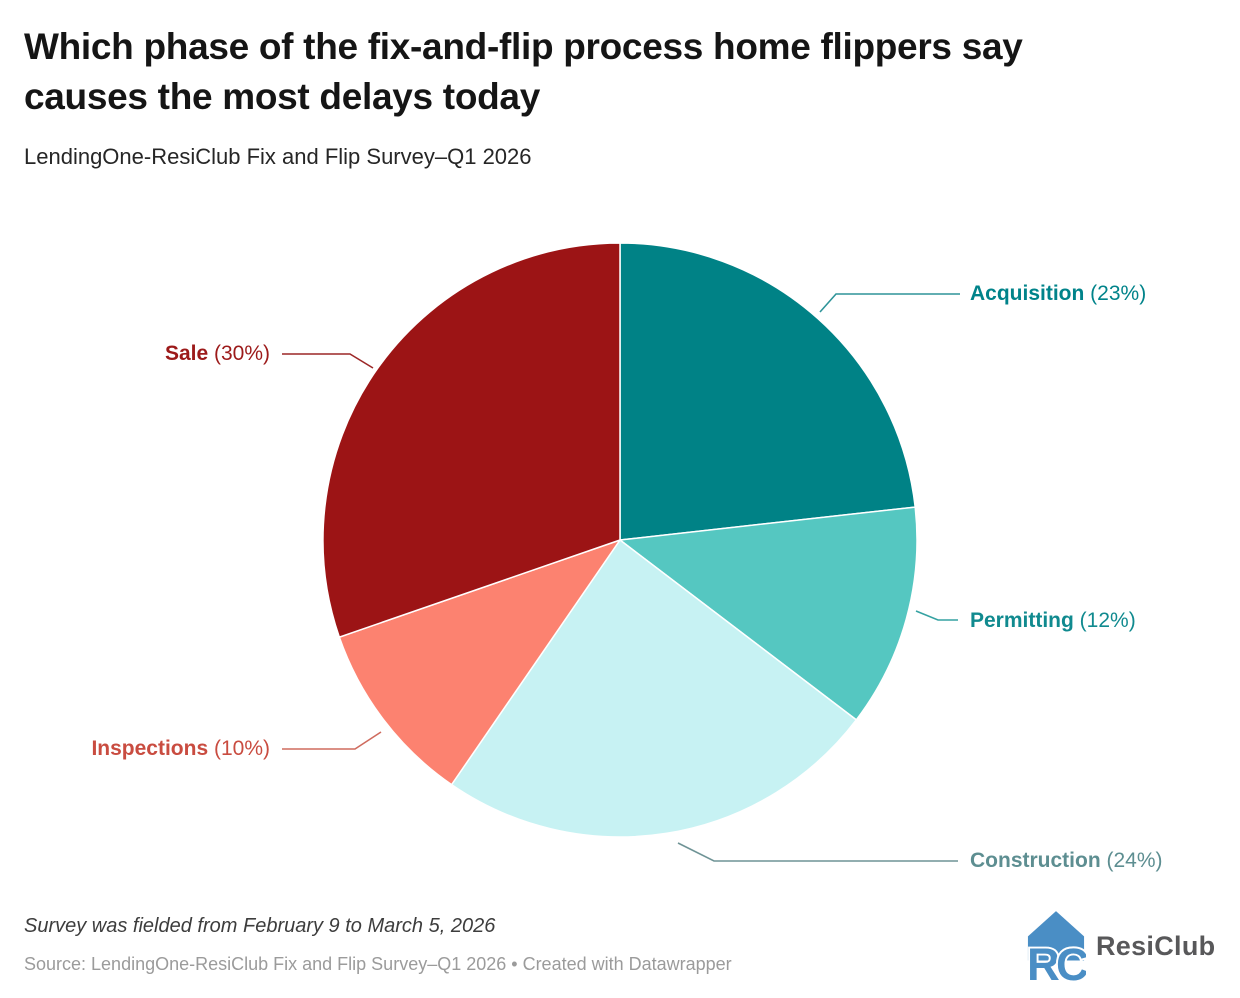  I want to click on resiclub-logo: R C ResiClub, so click(1120, 946).